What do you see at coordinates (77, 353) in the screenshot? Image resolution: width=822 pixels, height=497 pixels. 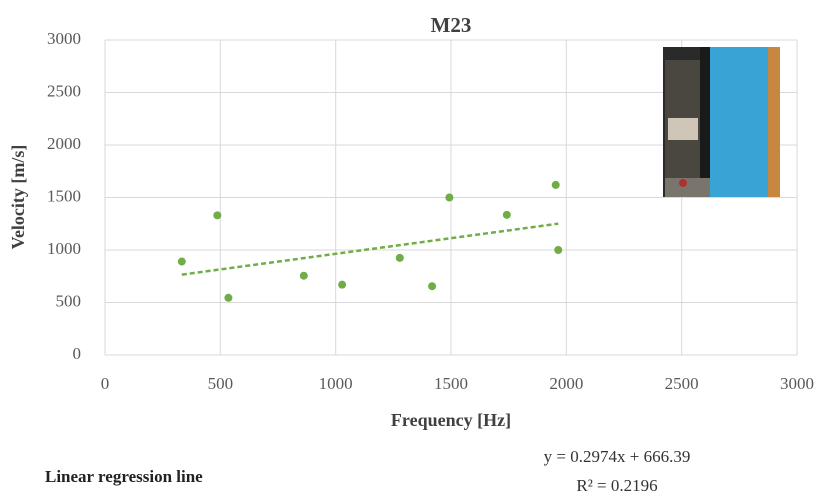 I see `y-tick-label: 0` at bounding box center [77, 353].